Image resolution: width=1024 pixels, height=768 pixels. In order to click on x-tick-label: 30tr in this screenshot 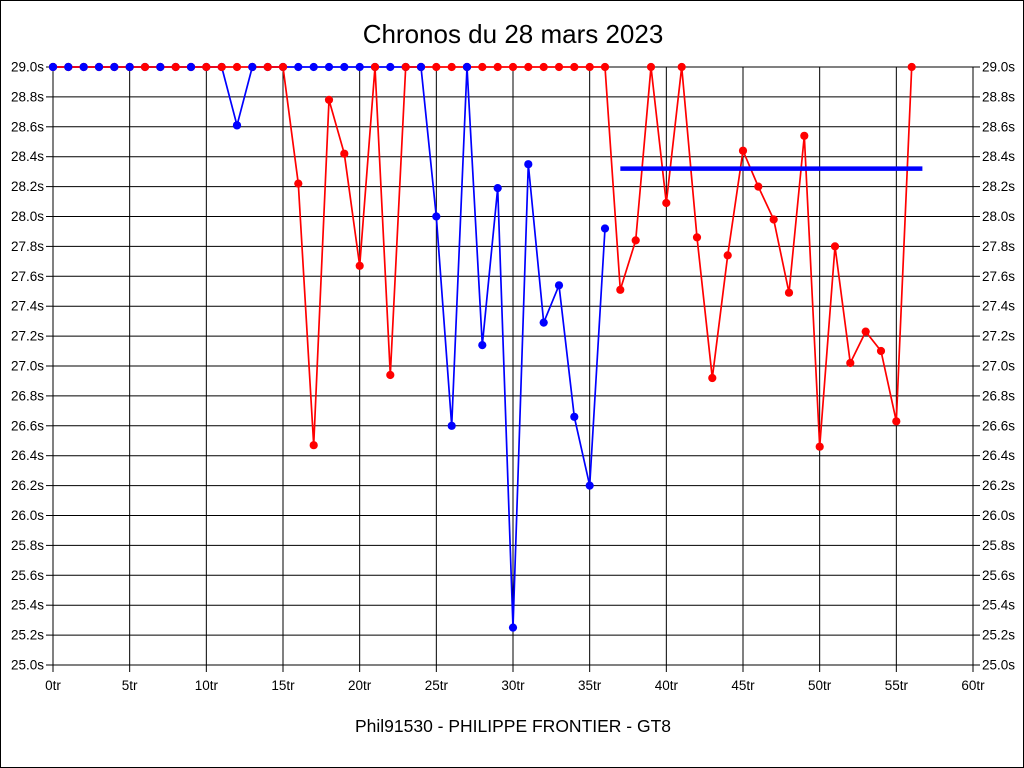, I will do `click(513, 685)`.